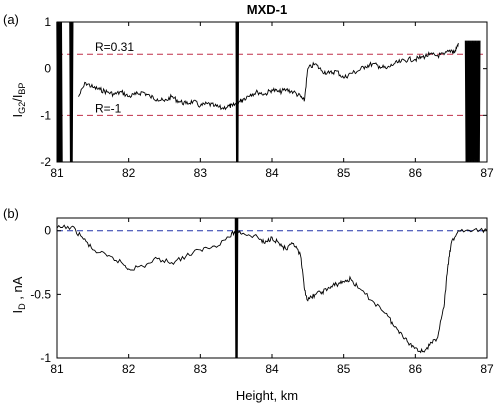 The width and height of the screenshot is (500, 408). Describe the element at coordinates (201, 369) in the screenshot. I see `x-tick-label-b-2: 83` at that location.